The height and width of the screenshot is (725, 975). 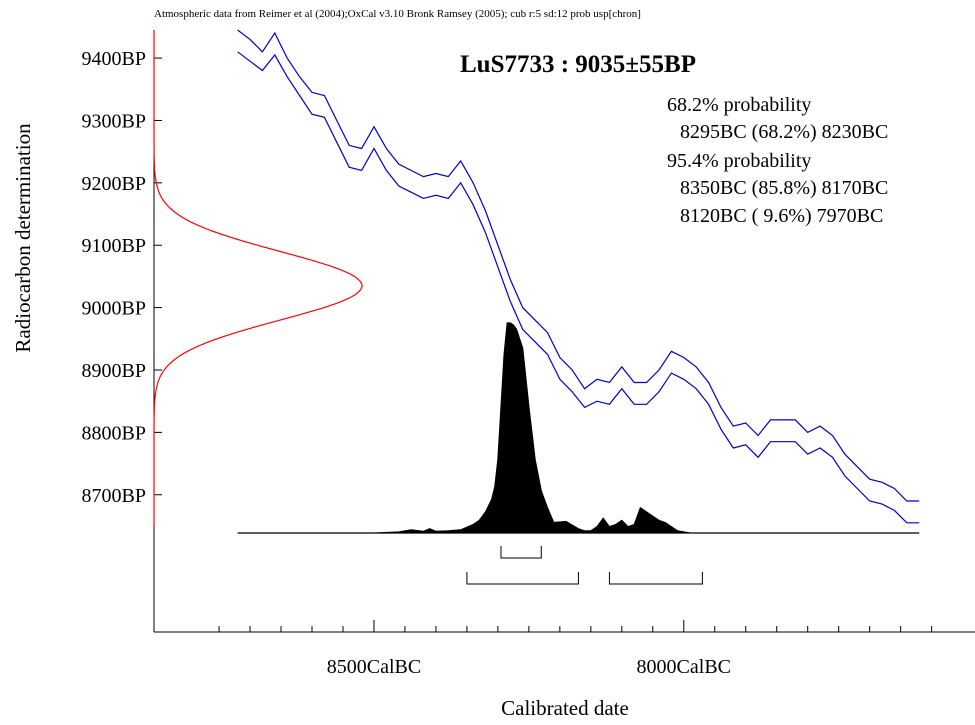 What do you see at coordinates (584, 565) in the screenshot?
I see `range-bars-group` at bounding box center [584, 565].